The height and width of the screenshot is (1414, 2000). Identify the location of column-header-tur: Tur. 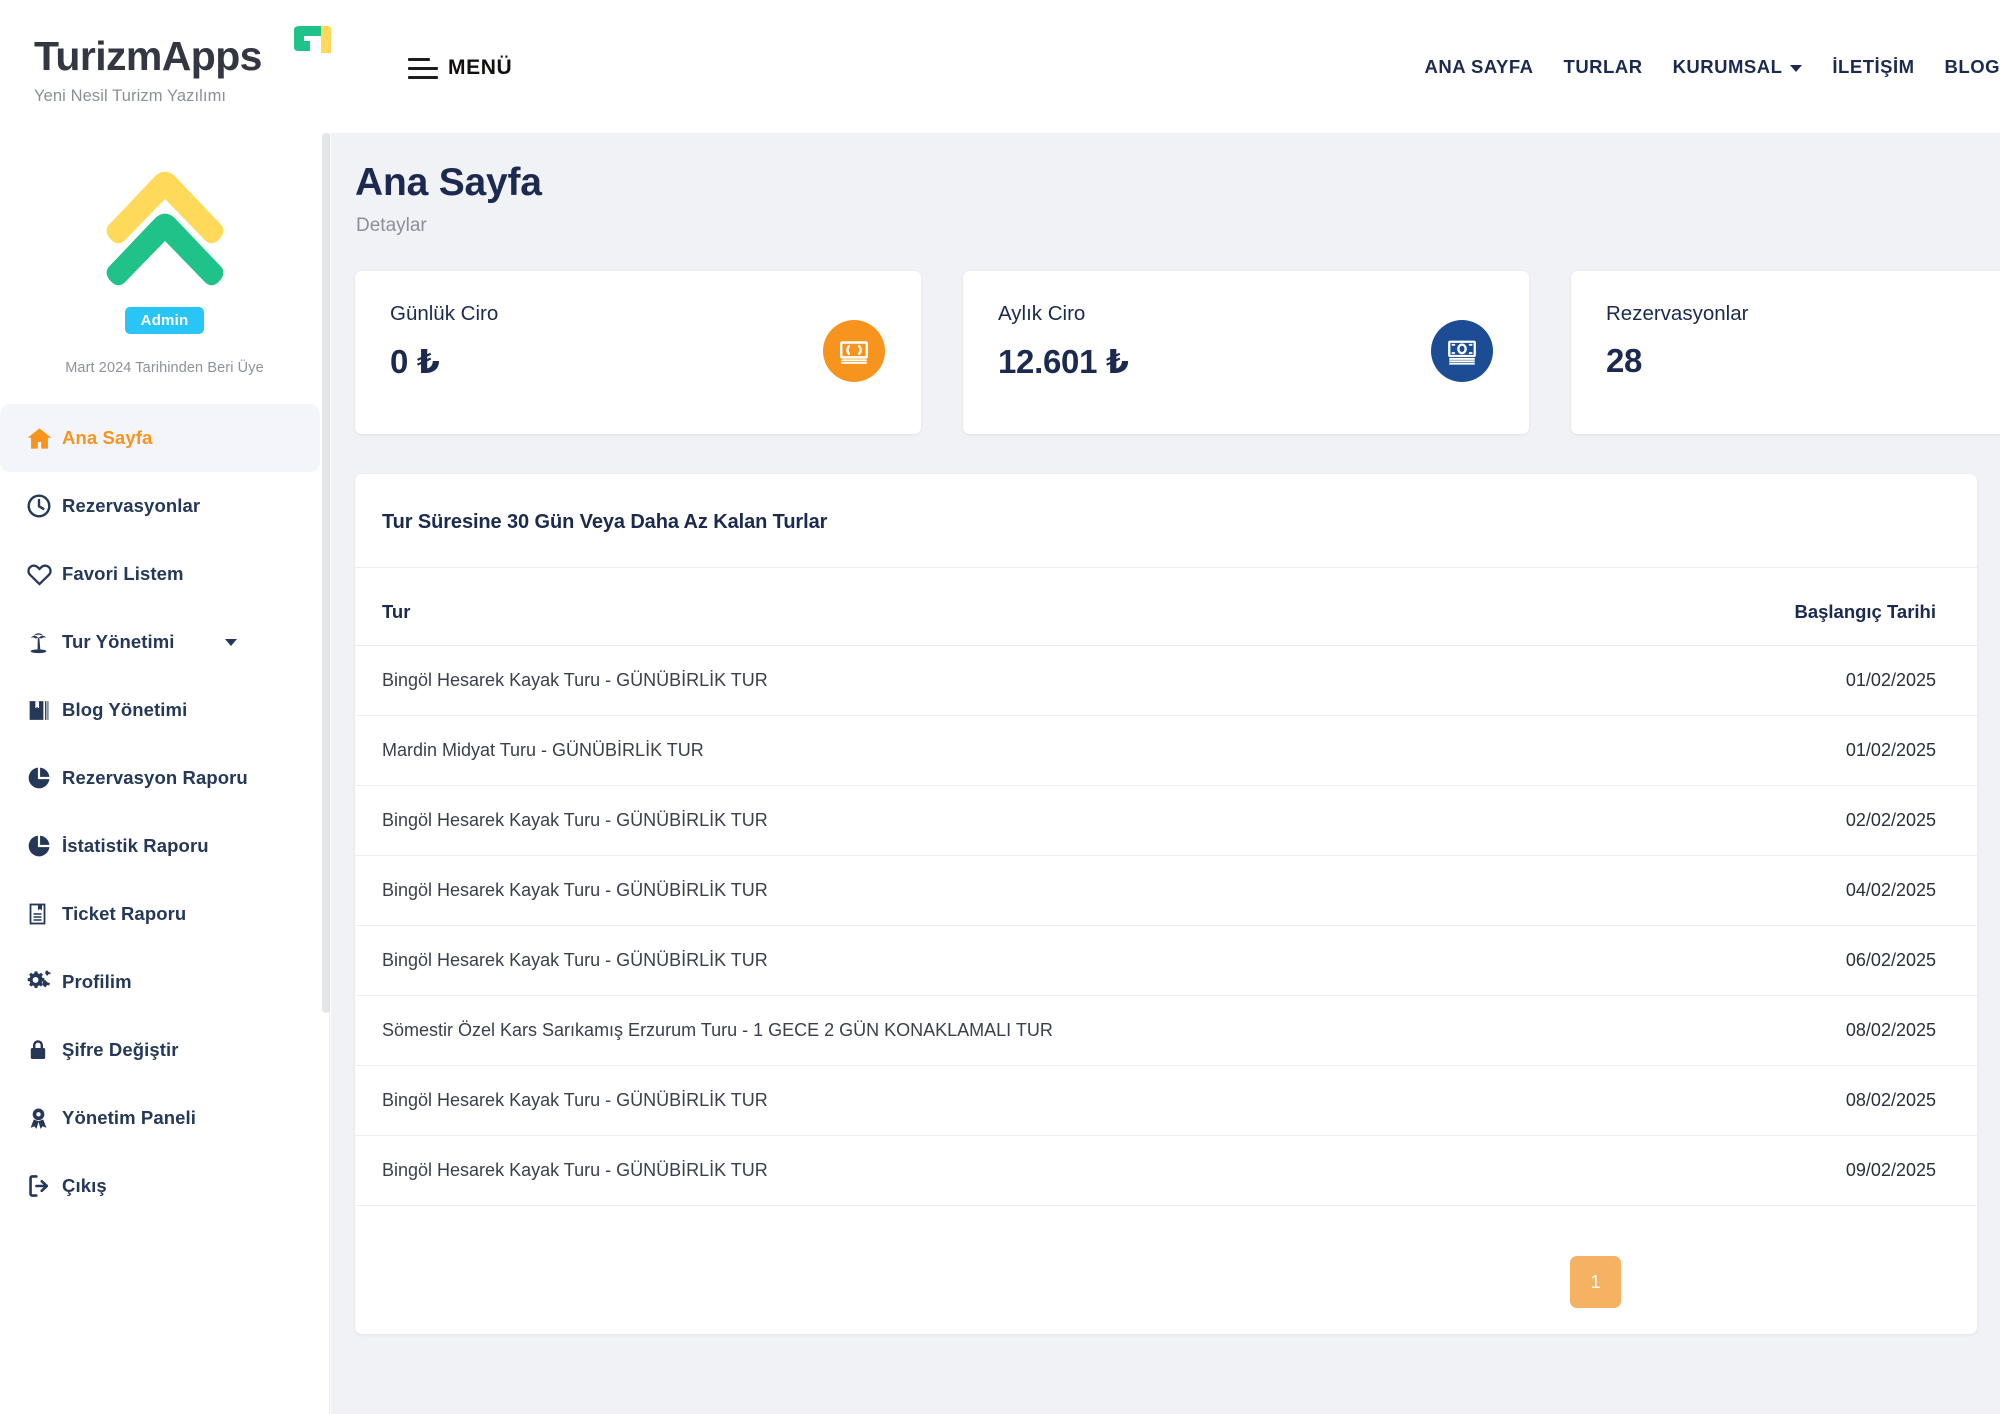
(1001, 607).